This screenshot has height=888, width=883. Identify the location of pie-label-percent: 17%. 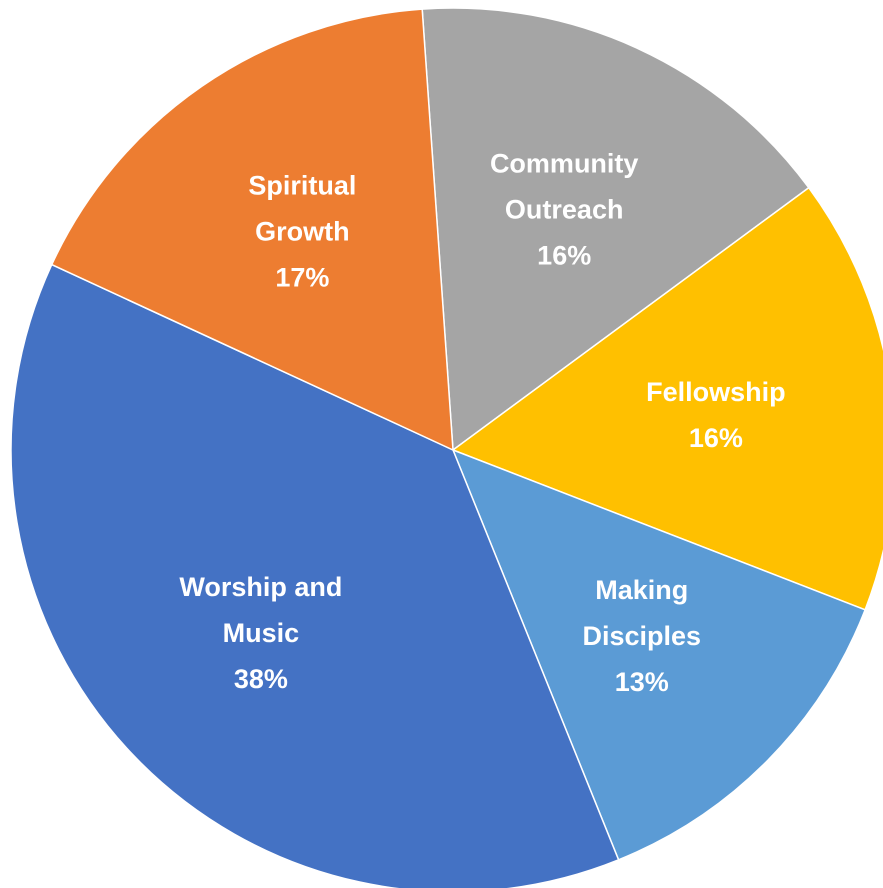
(302, 278).